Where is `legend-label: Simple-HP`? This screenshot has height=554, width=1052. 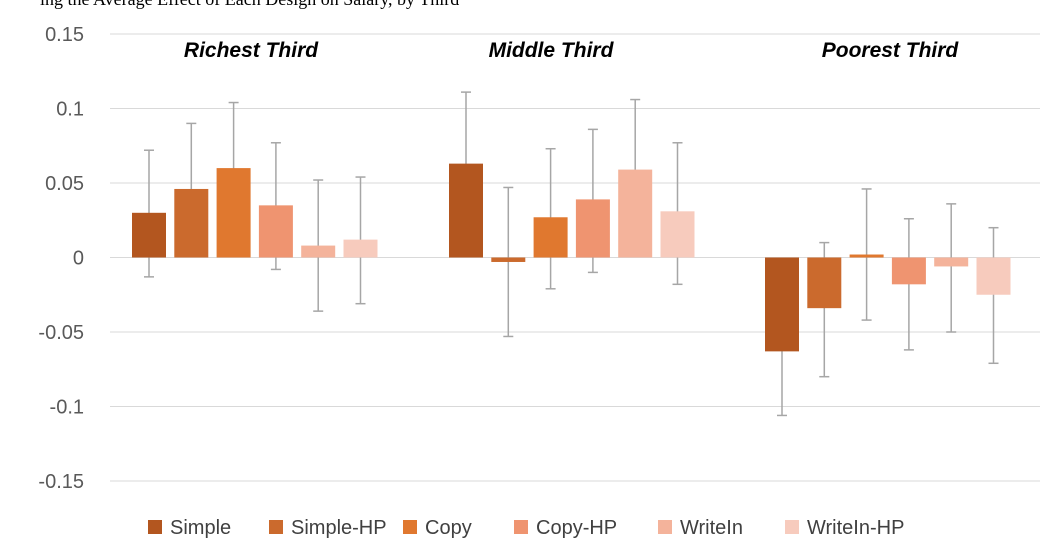
legend-label: Simple-HP is located at coordinates (339, 528).